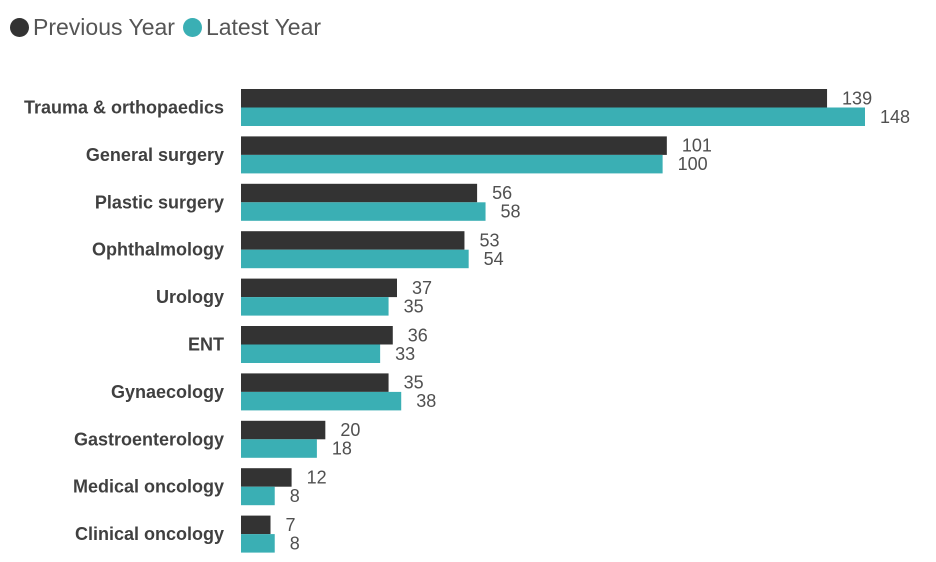 This screenshot has height=562, width=936. Describe the element at coordinates (206, 345) in the screenshot. I see `category-label: ENT` at that location.